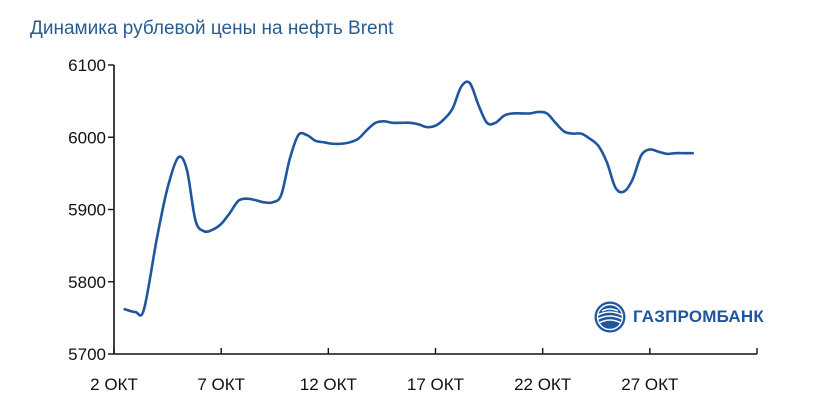 The width and height of the screenshot is (838, 407). Describe the element at coordinates (328, 384) in the screenshot. I see `x-tick-label: 12 ОКТ` at that location.